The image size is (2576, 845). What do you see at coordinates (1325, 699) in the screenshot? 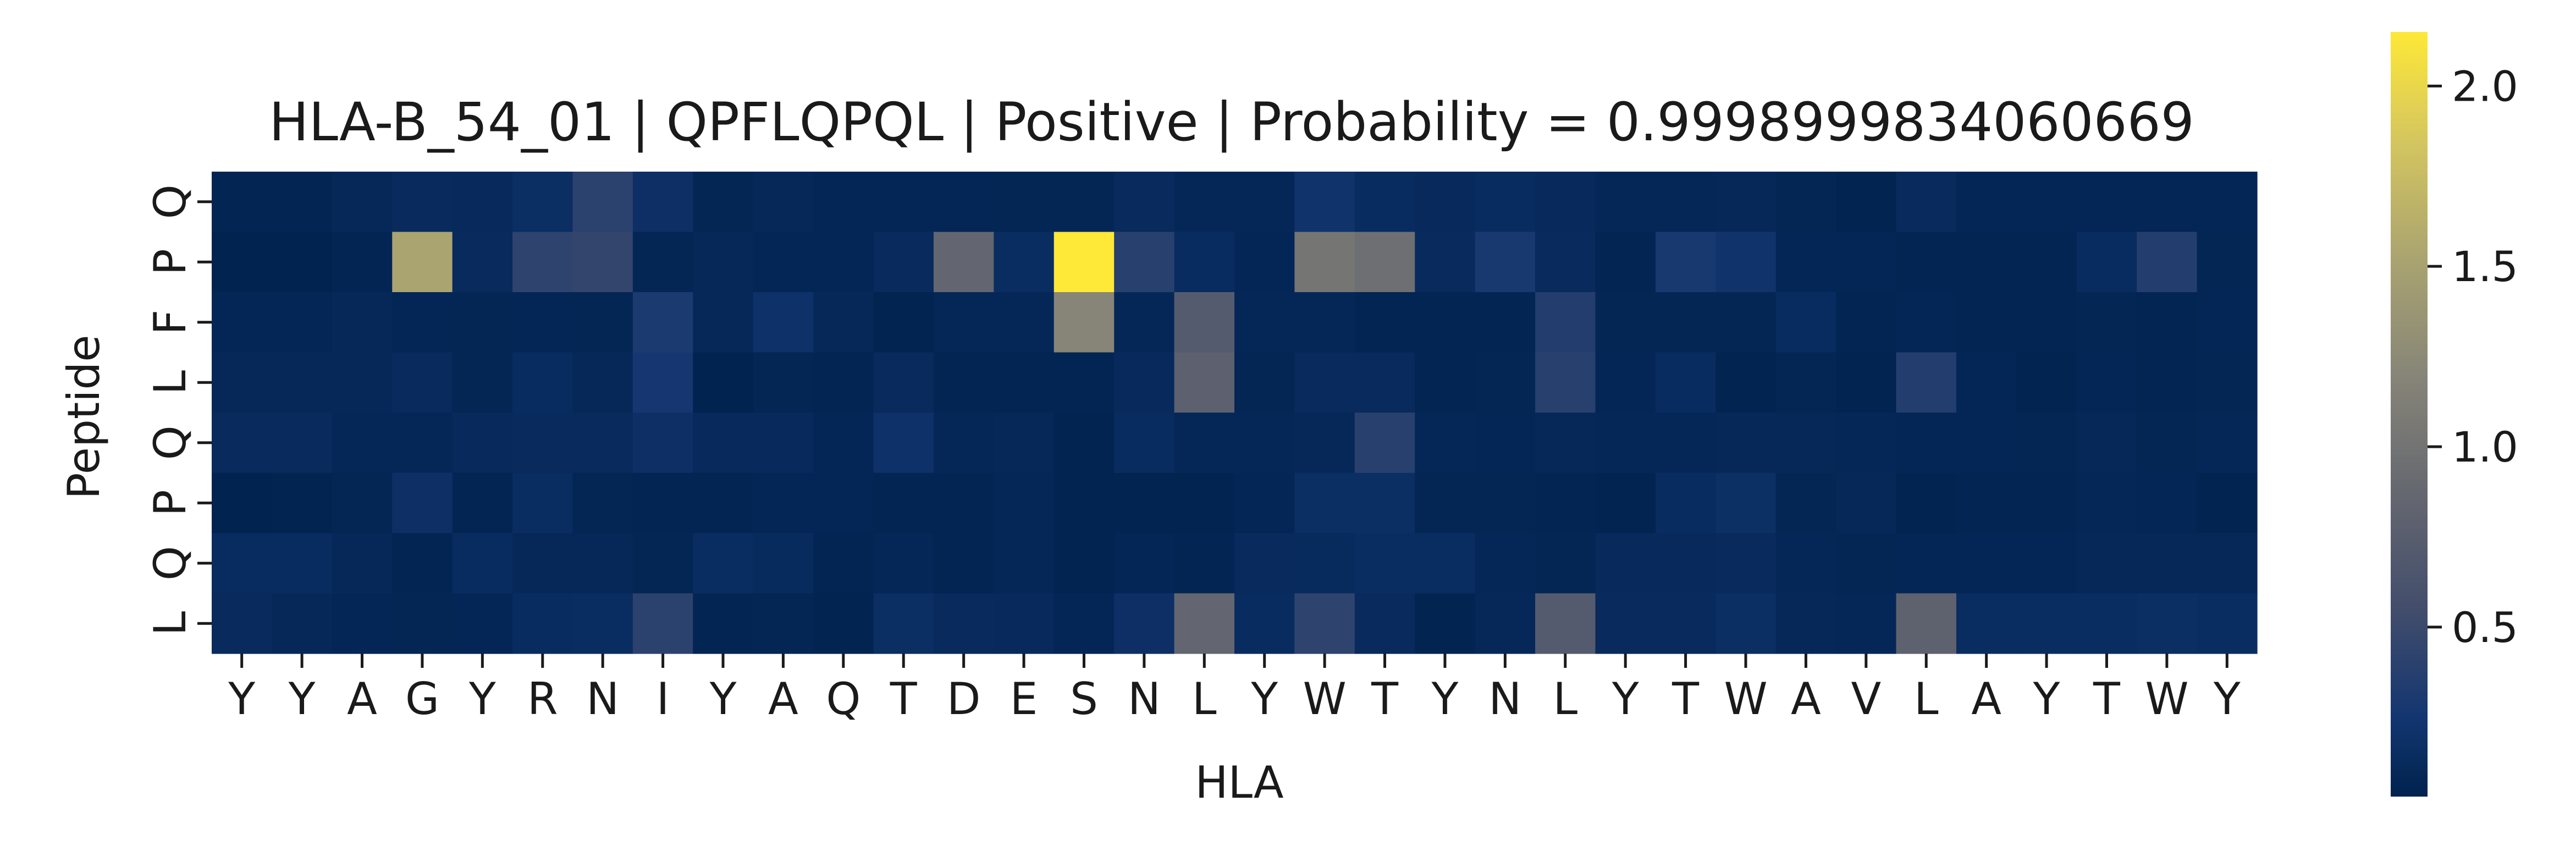
I see `x-tick-label: W` at bounding box center [1325, 699].